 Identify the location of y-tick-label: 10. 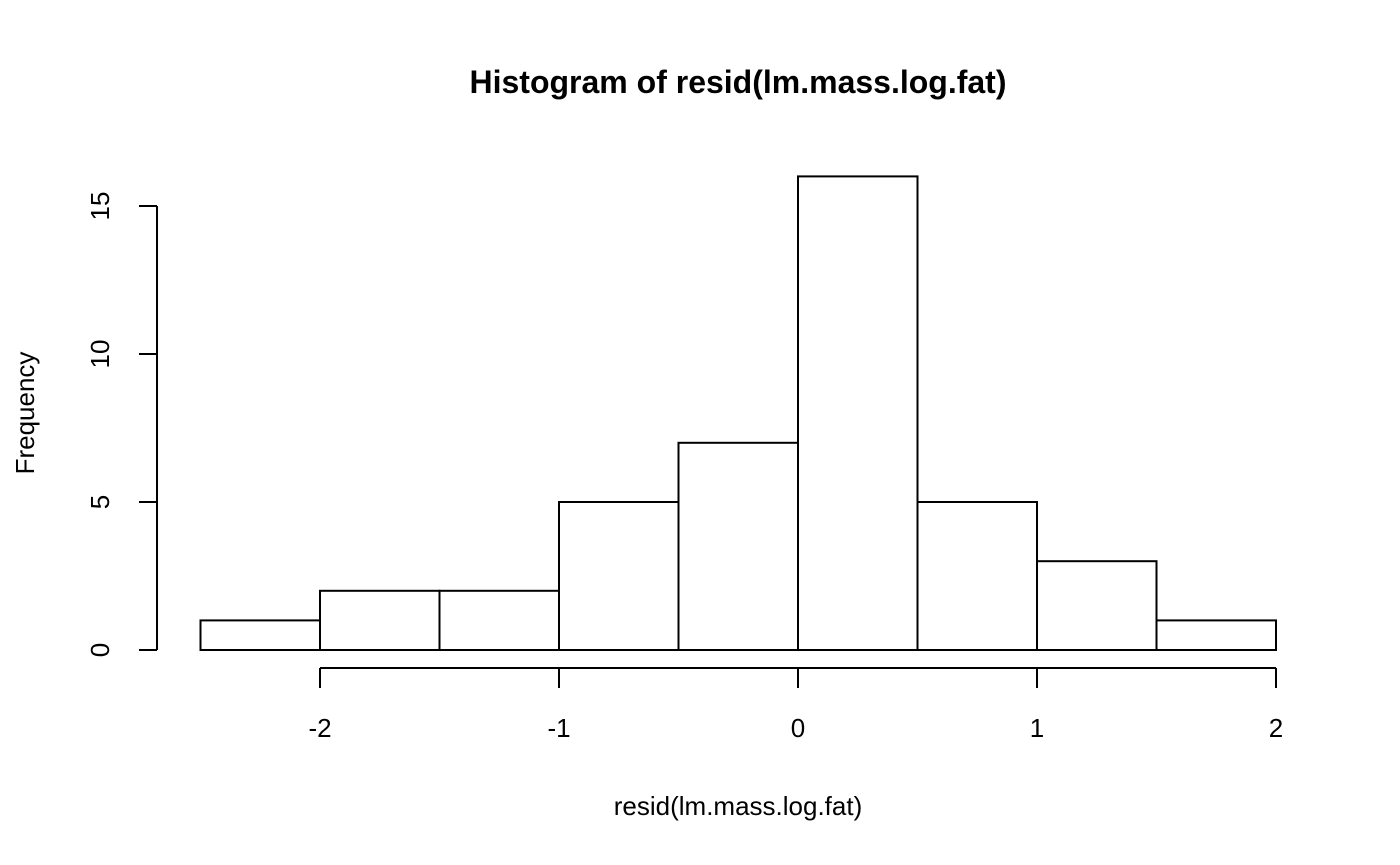
(100, 354).